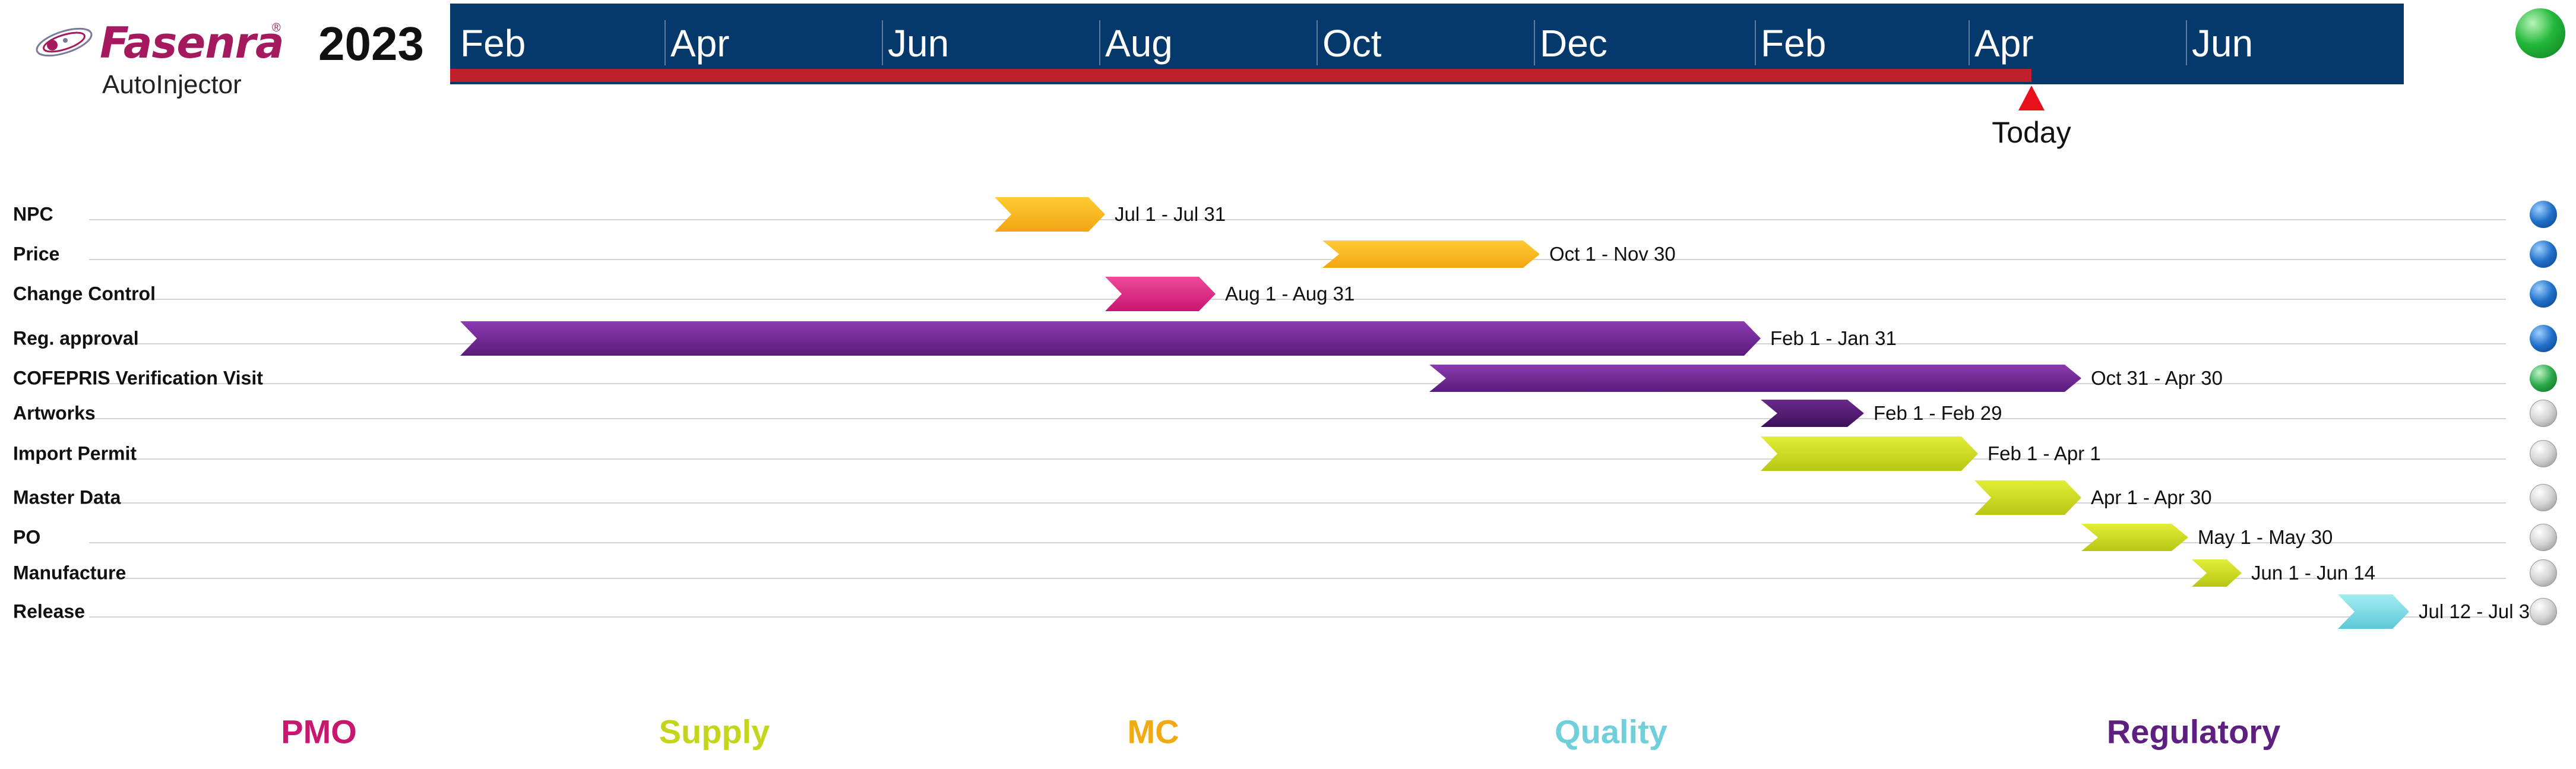 The height and width of the screenshot is (769, 2576). Describe the element at coordinates (371, 43) in the screenshot. I see `year-label: 2023` at that location.